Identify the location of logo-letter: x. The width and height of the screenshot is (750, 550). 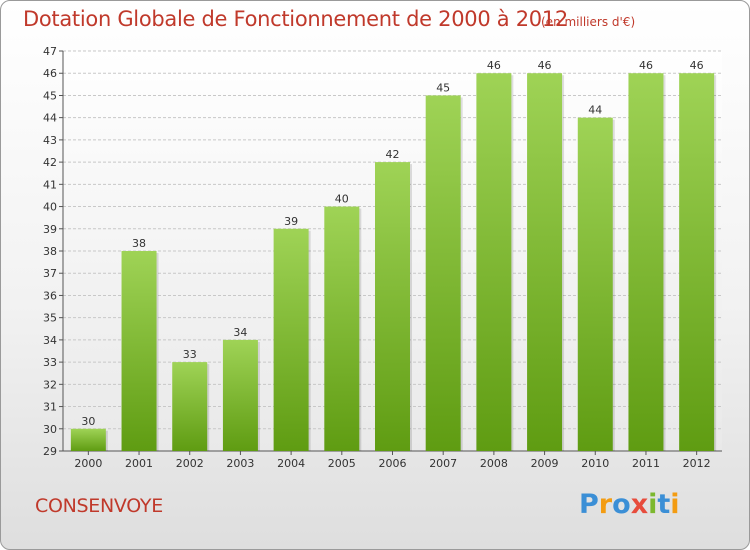
(639, 504).